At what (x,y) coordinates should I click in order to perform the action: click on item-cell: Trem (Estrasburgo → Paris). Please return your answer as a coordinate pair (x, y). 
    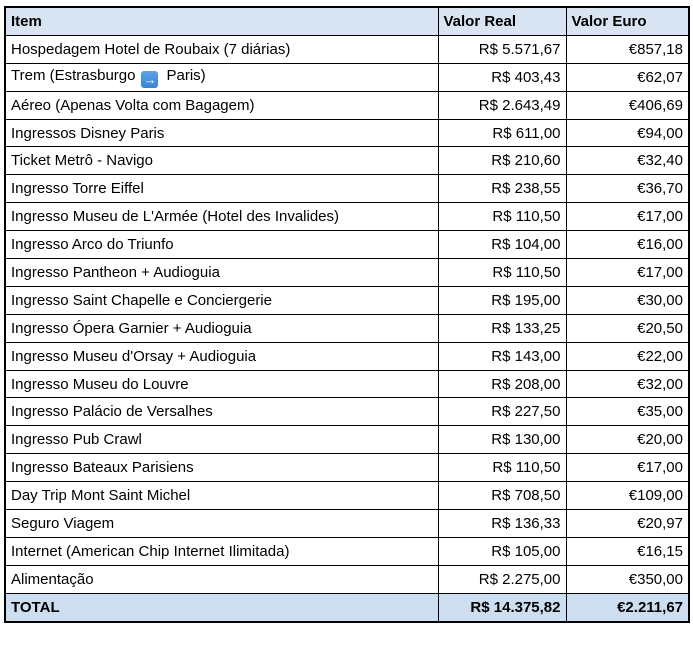
    Looking at the image, I should click on (221, 77).